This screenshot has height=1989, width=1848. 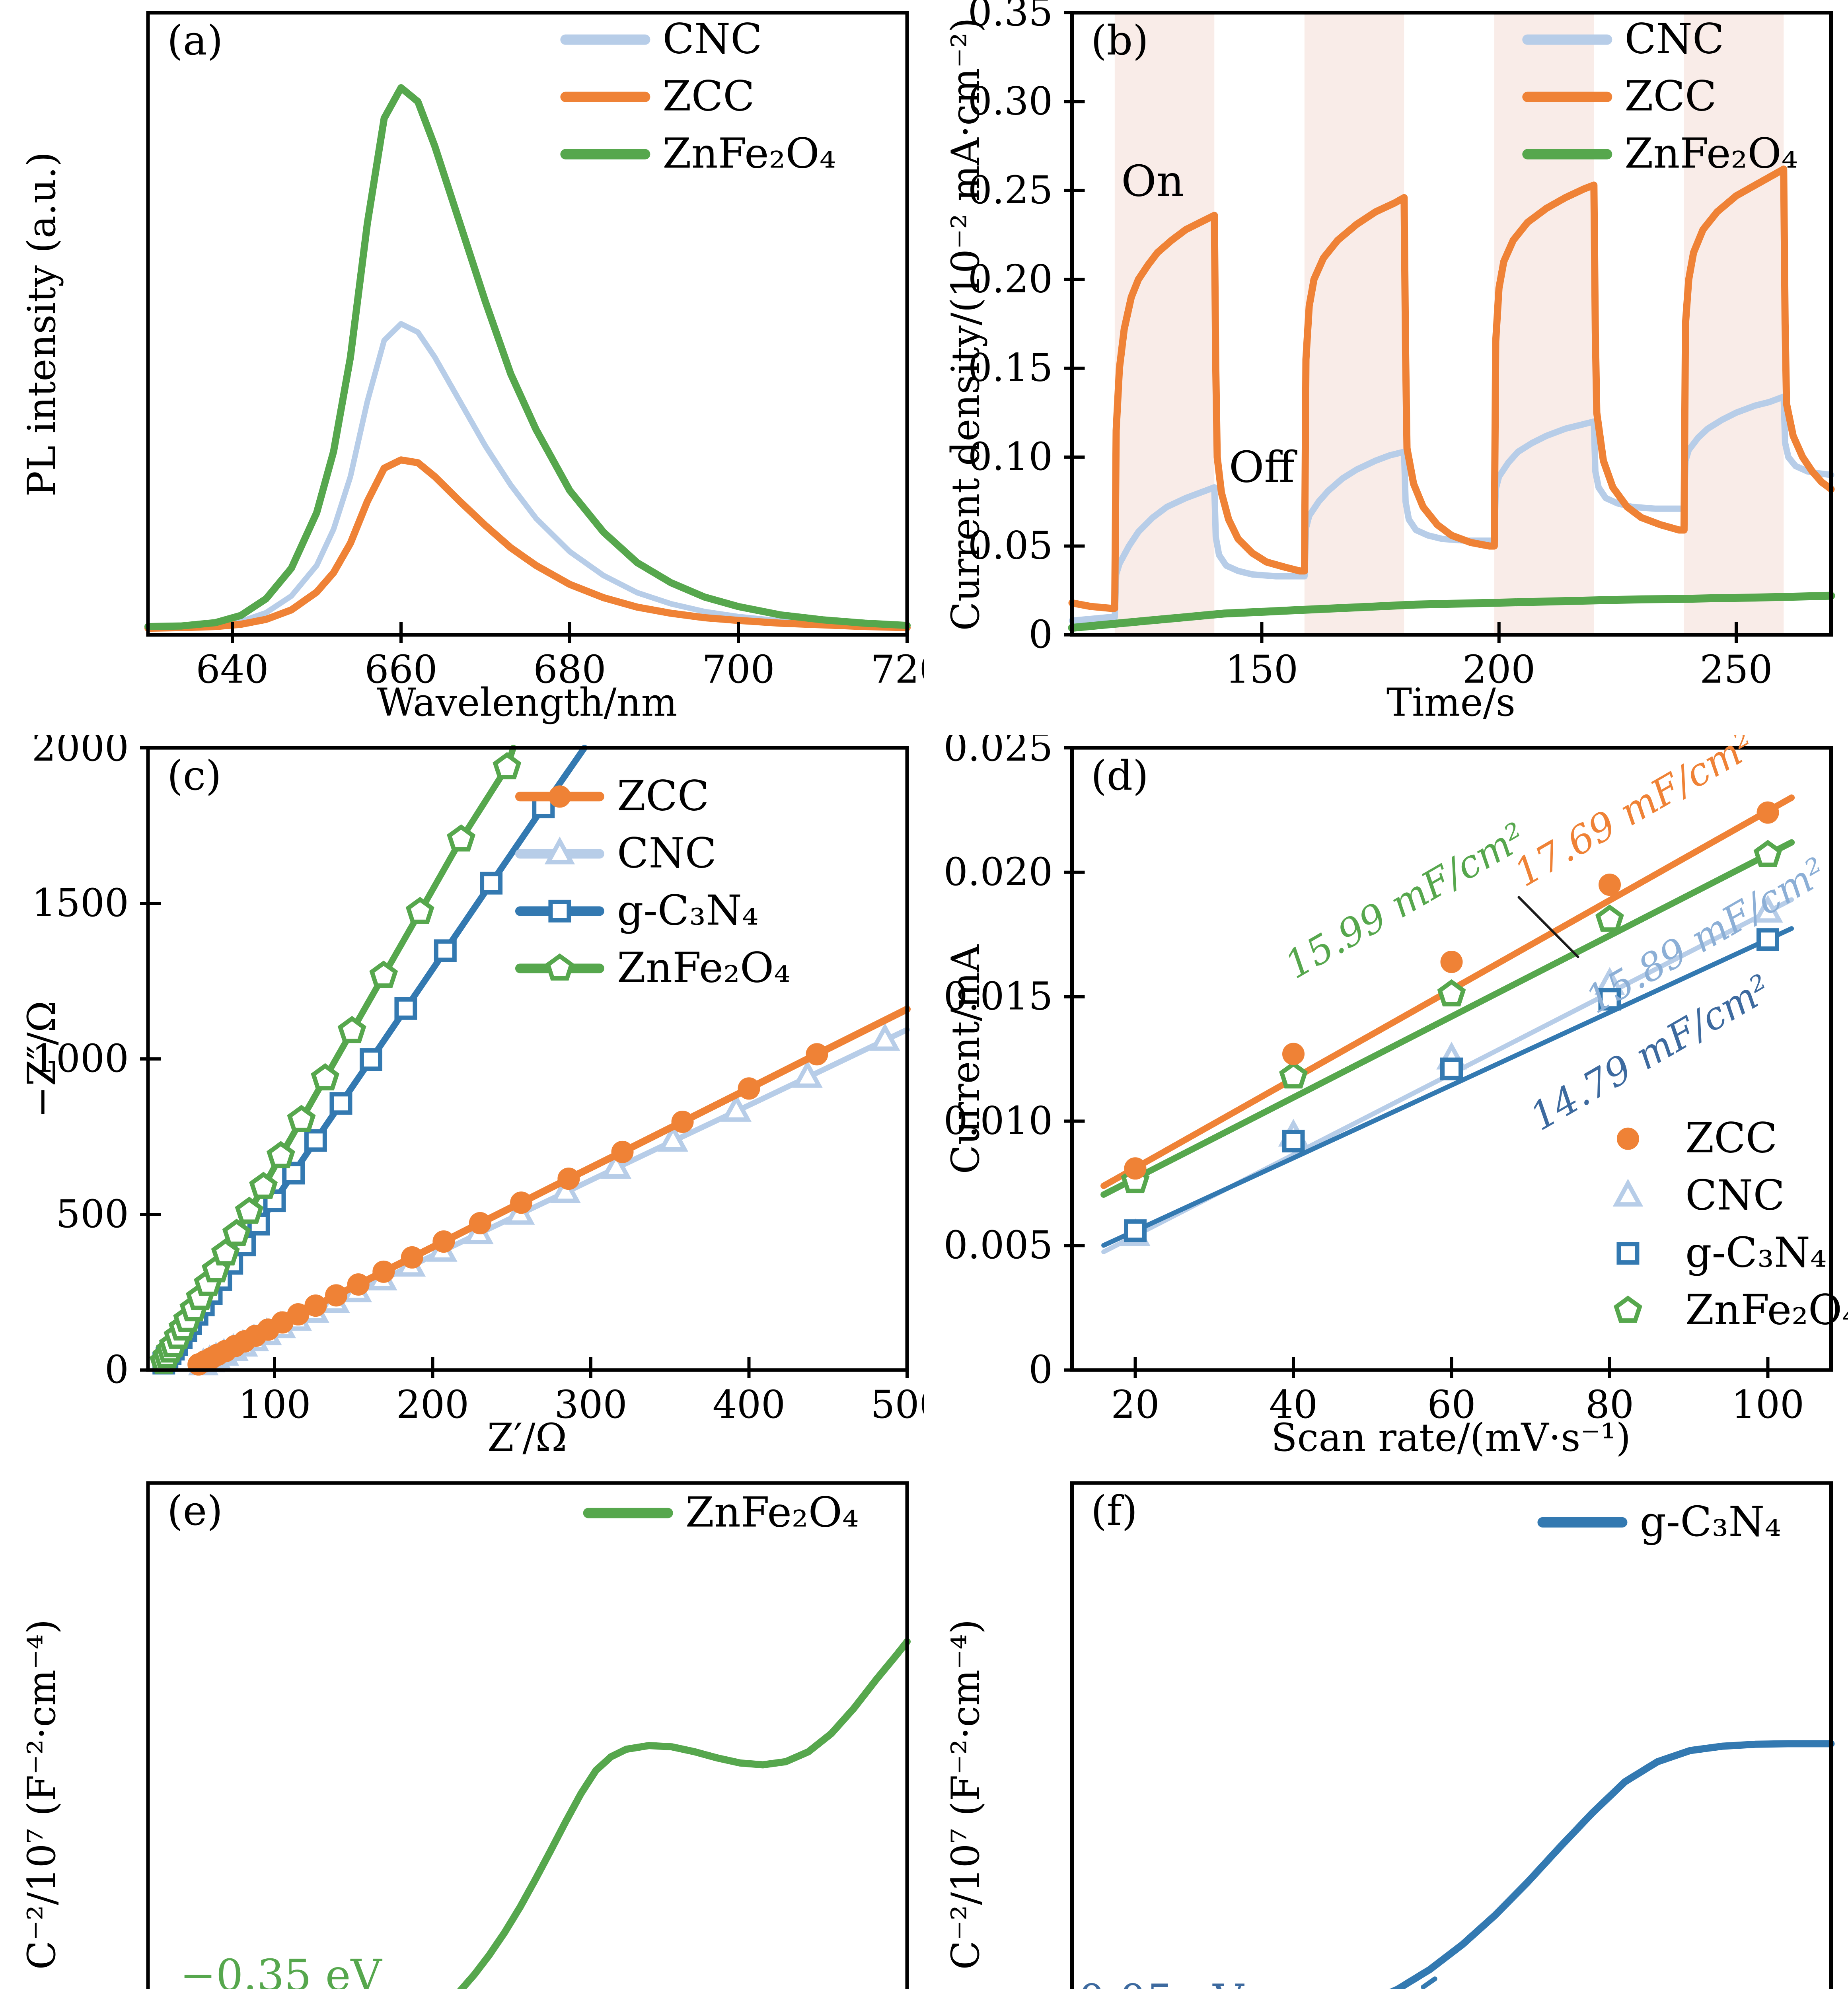 I want to click on y-axis-title-b: Current density/(10⁻² mA·cm⁻²), so click(x=966, y=324).